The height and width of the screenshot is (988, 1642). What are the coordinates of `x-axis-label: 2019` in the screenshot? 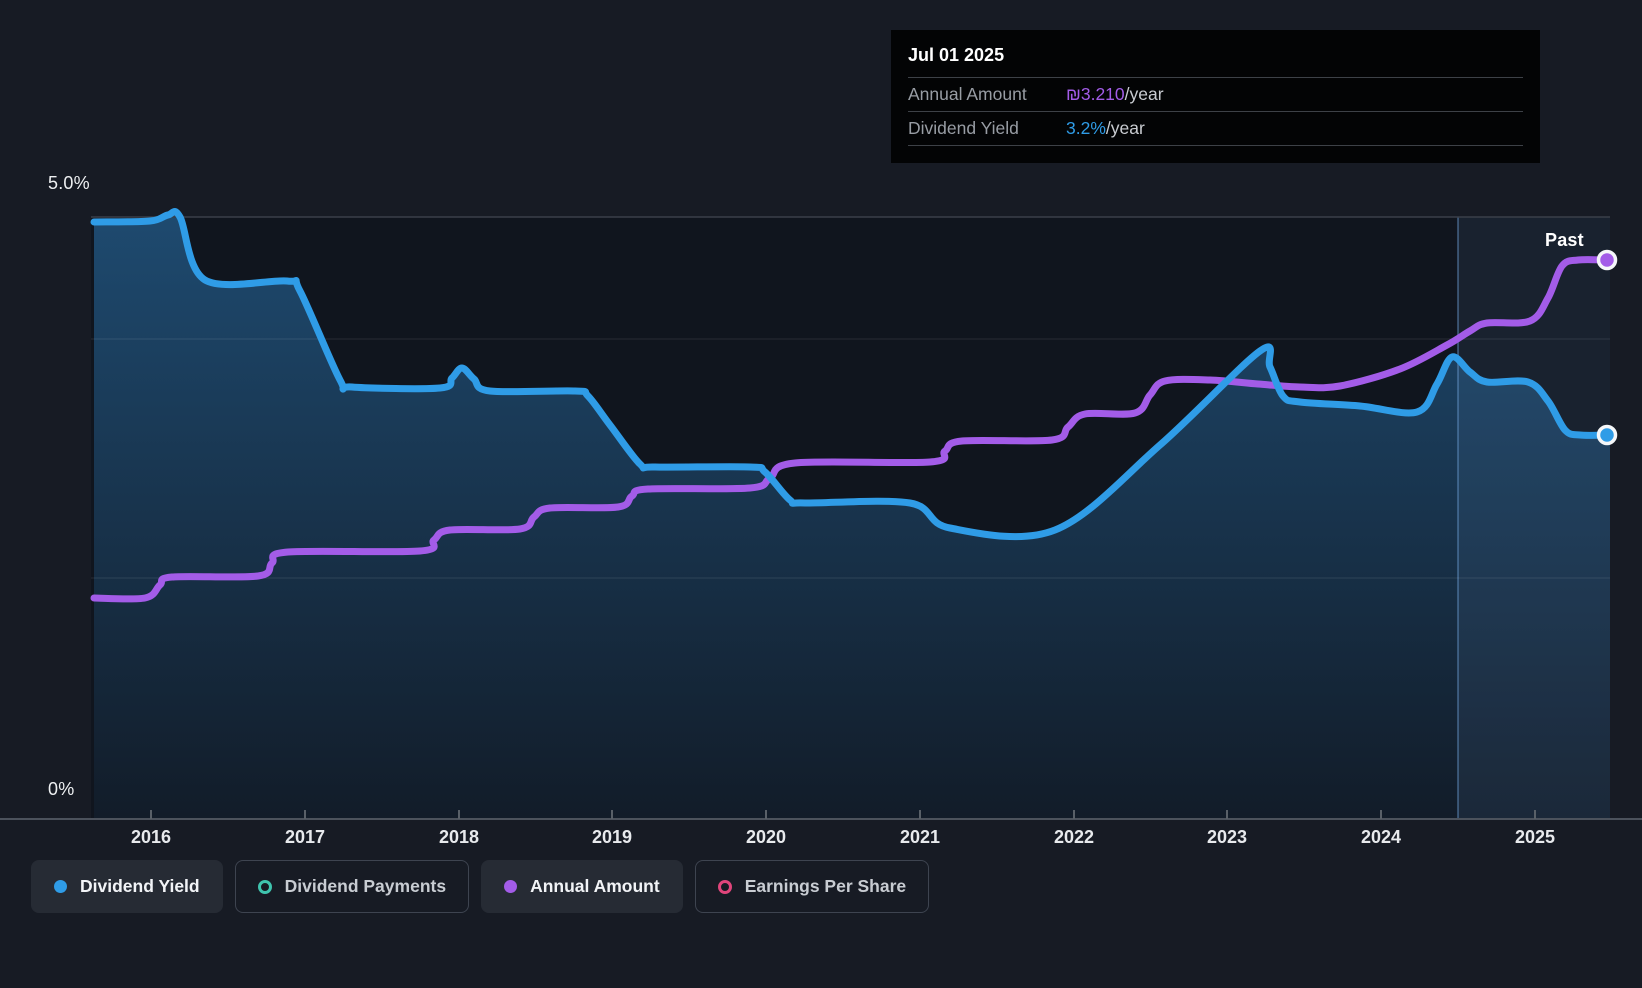 It's located at (612, 837).